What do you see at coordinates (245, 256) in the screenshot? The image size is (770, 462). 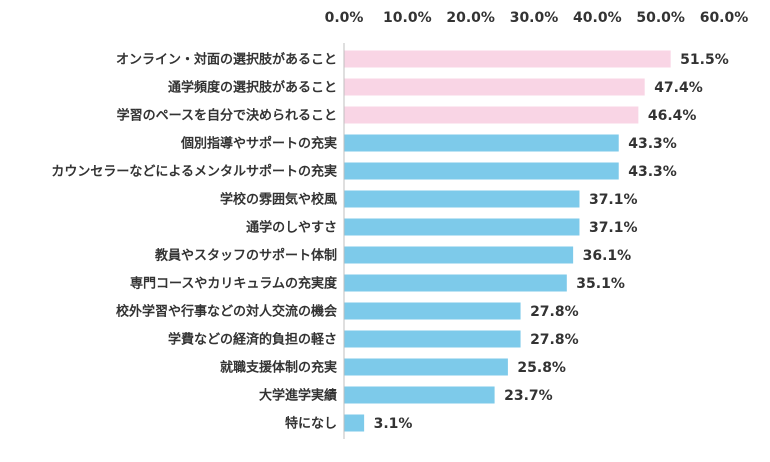 I see `category-label: 教員やスタッフのサポート体制` at bounding box center [245, 256].